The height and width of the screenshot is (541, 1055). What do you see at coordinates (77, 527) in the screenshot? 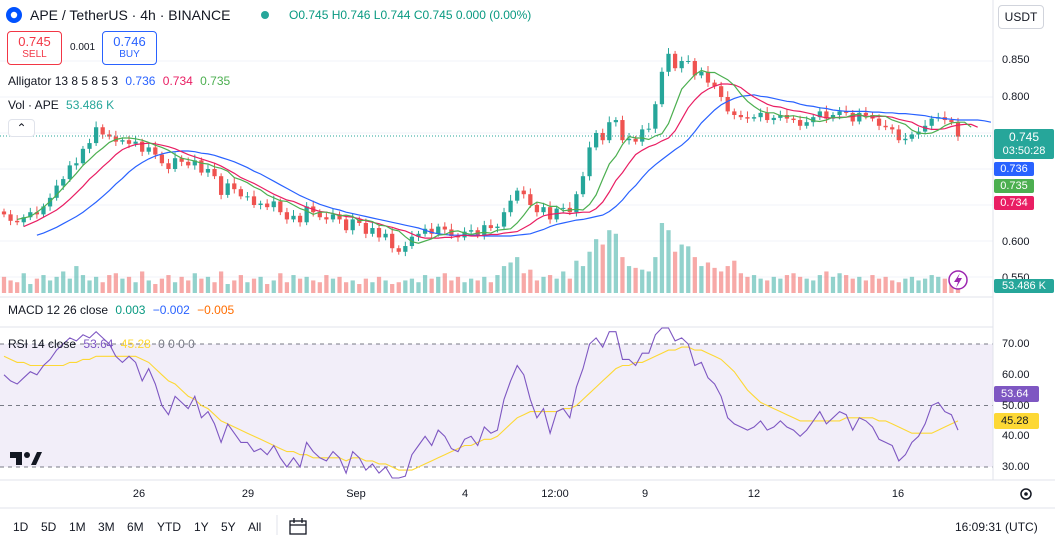
I see `timeframe-1m: 1M` at bounding box center [77, 527].